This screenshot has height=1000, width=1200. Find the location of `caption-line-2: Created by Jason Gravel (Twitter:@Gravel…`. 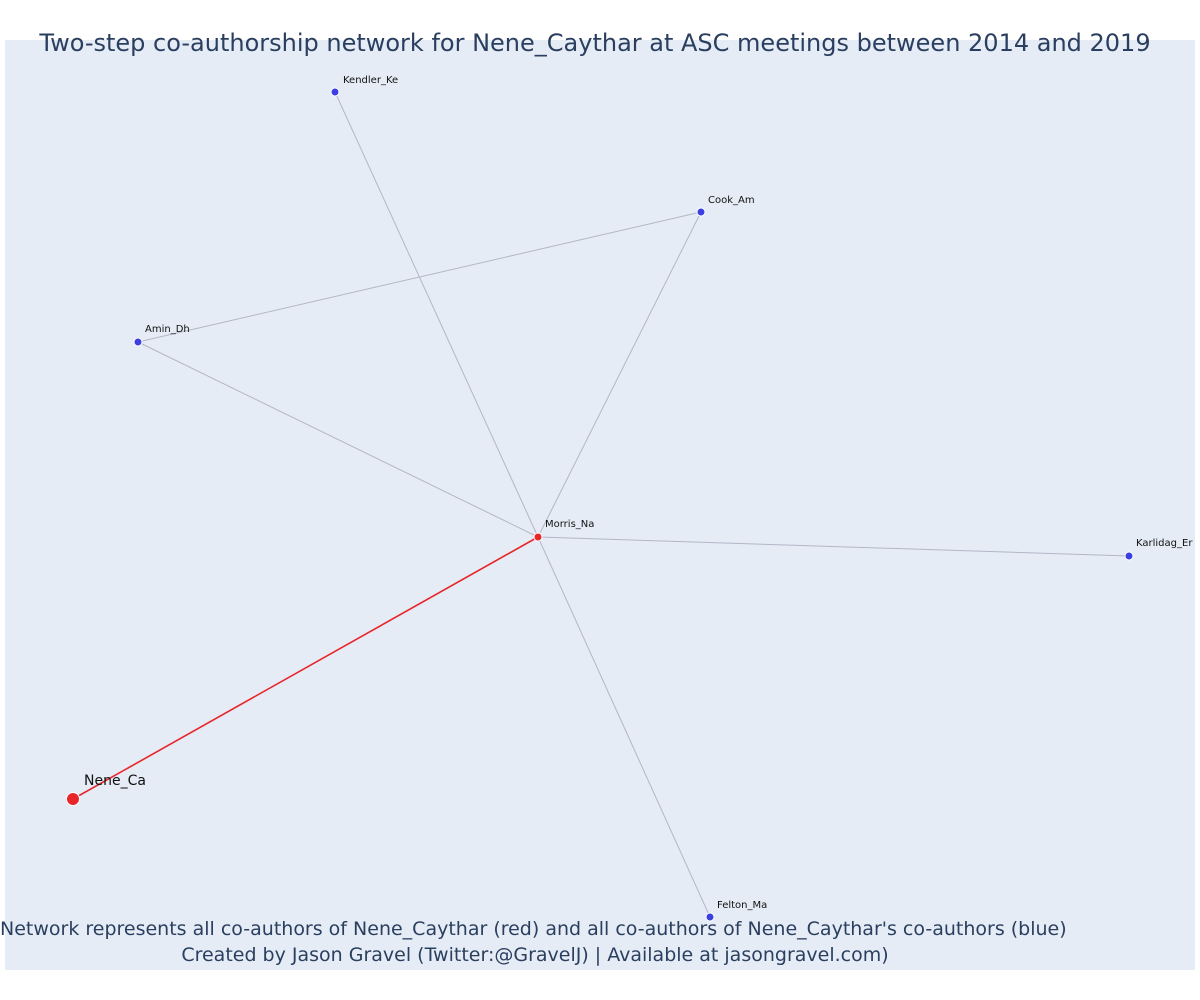

caption-line-2: Created by Jason Gravel (Twitter:@Gravel… is located at coordinates (535, 955).